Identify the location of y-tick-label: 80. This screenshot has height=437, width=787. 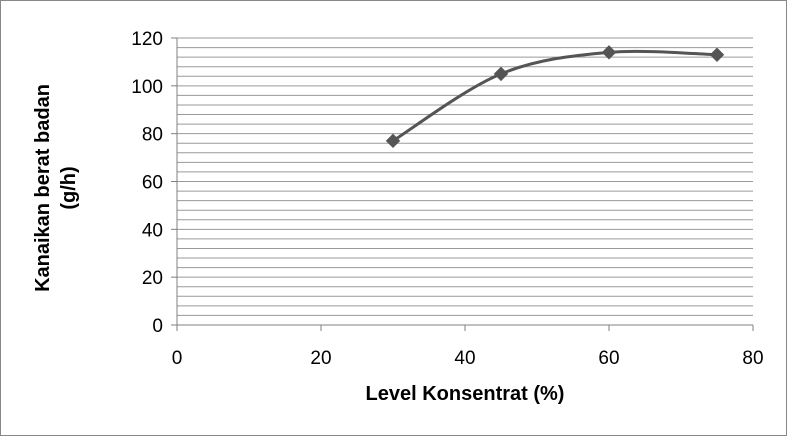
(152, 135).